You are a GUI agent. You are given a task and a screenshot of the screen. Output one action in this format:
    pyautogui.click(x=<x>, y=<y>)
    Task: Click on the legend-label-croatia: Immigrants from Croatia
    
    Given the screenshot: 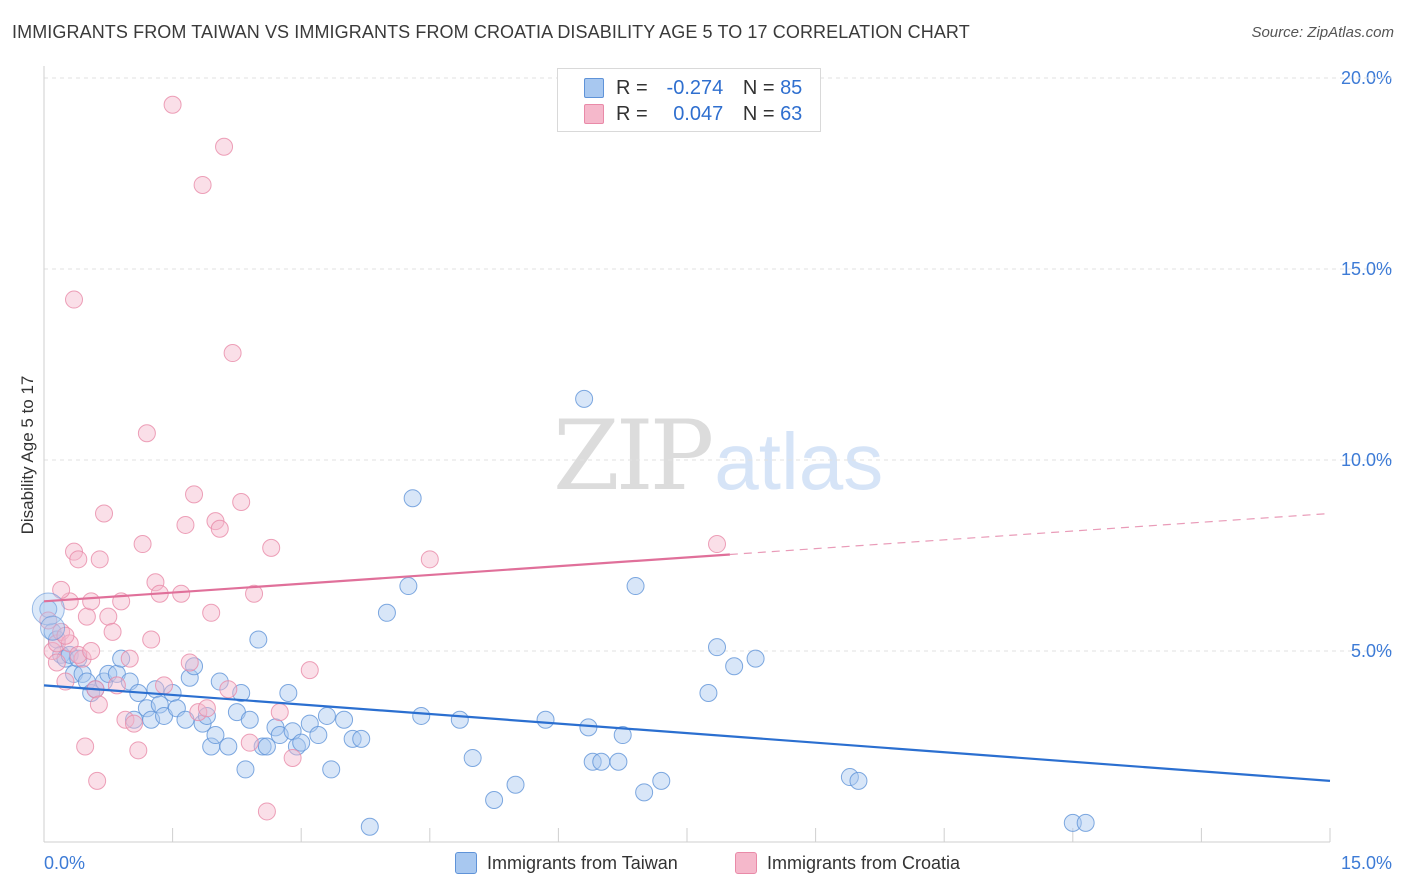 What is the action you would take?
    pyautogui.click(x=864, y=862)
    